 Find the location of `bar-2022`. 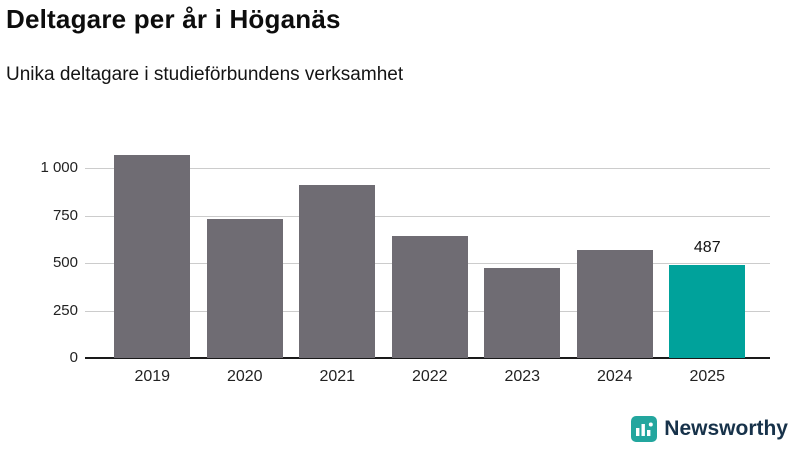

bar-2022 is located at coordinates (429, 297).